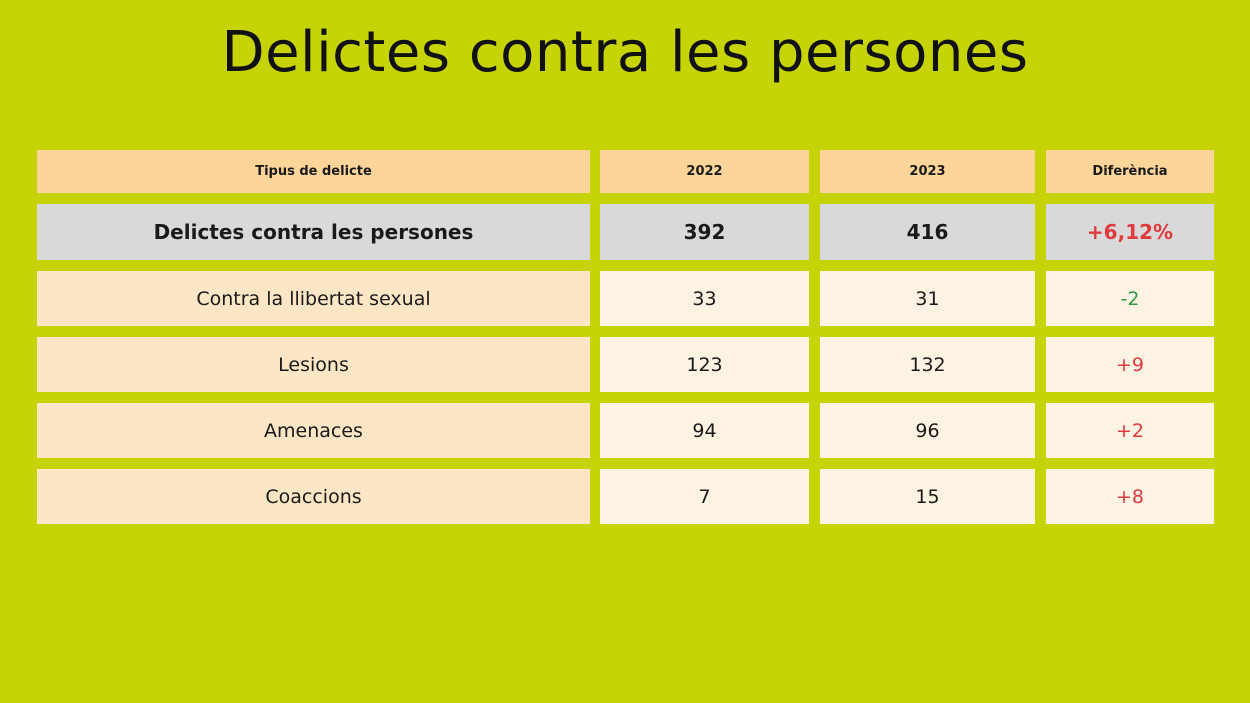  What do you see at coordinates (927, 232) in the screenshot?
I see `total-row-2023: 416` at bounding box center [927, 232].